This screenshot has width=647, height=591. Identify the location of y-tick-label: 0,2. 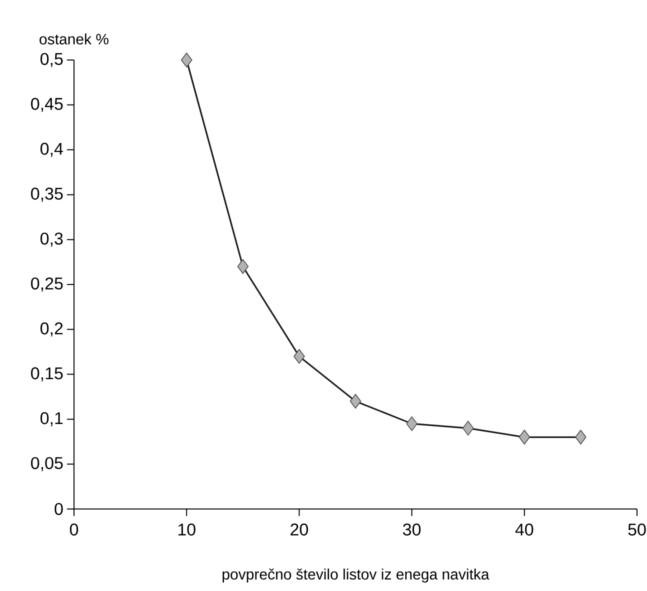
(51, 329).